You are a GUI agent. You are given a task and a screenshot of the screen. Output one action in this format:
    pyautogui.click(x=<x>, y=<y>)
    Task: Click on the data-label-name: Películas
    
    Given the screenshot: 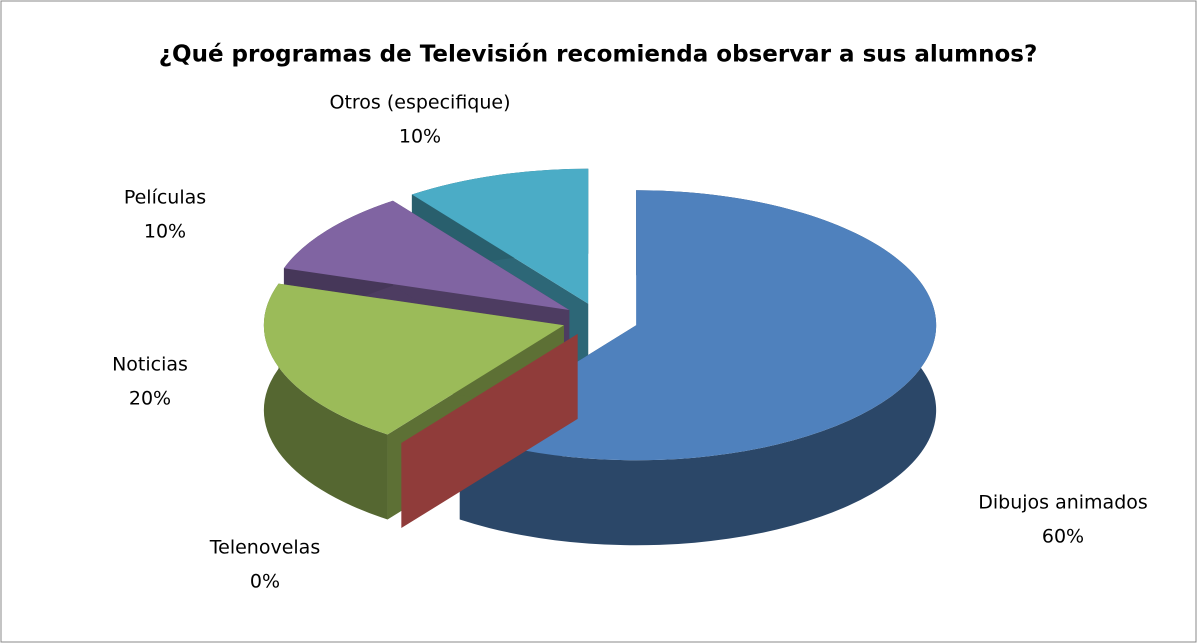 What is the action you would take?
    pyautogui.click(x=165, y=198)
    